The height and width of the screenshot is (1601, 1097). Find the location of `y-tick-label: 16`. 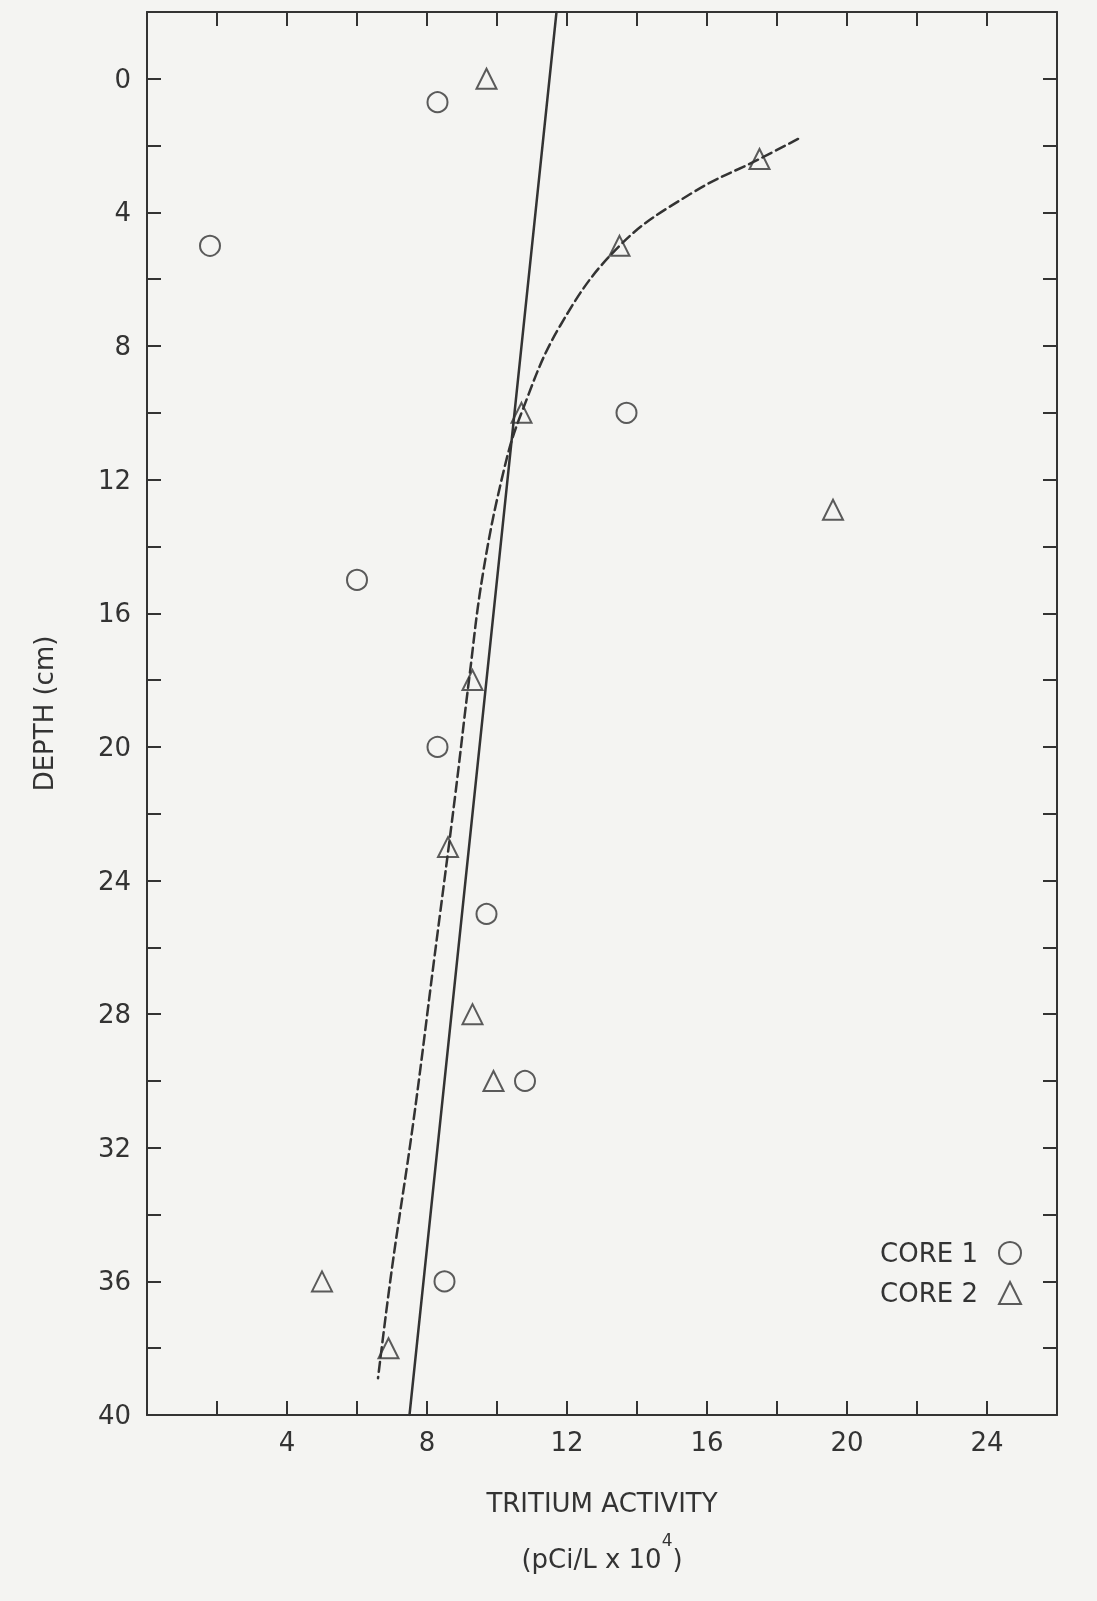

y-tick-label: 16 is located at coordinates (114, 613).